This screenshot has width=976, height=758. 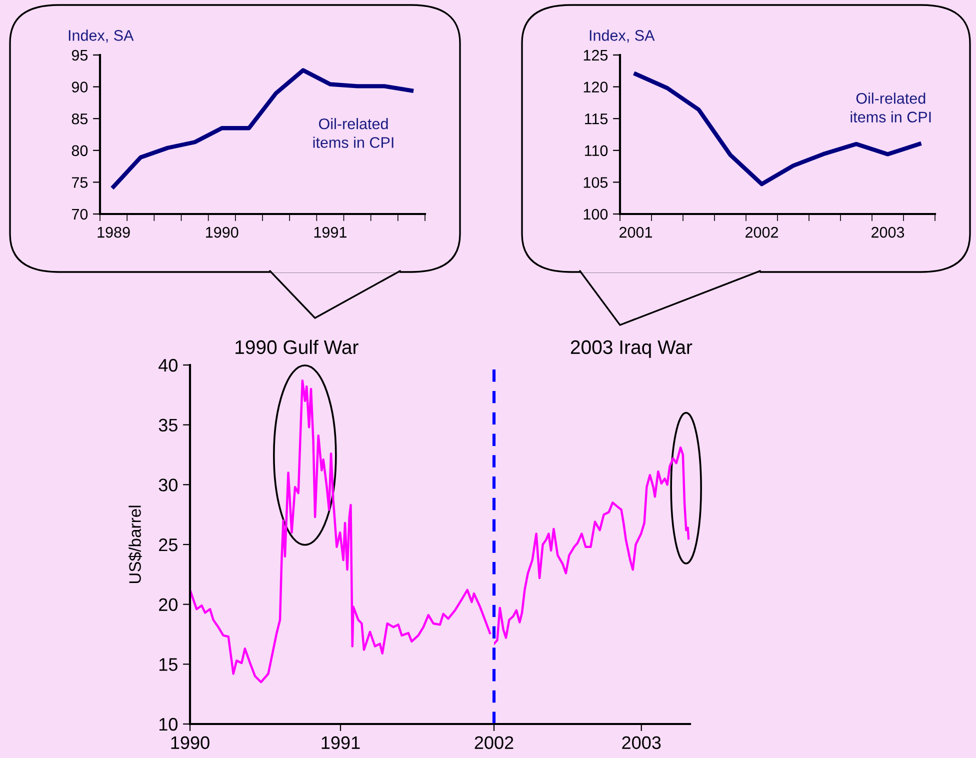 I want to click on y-tick-label: 80, so click(x=80, y=150).